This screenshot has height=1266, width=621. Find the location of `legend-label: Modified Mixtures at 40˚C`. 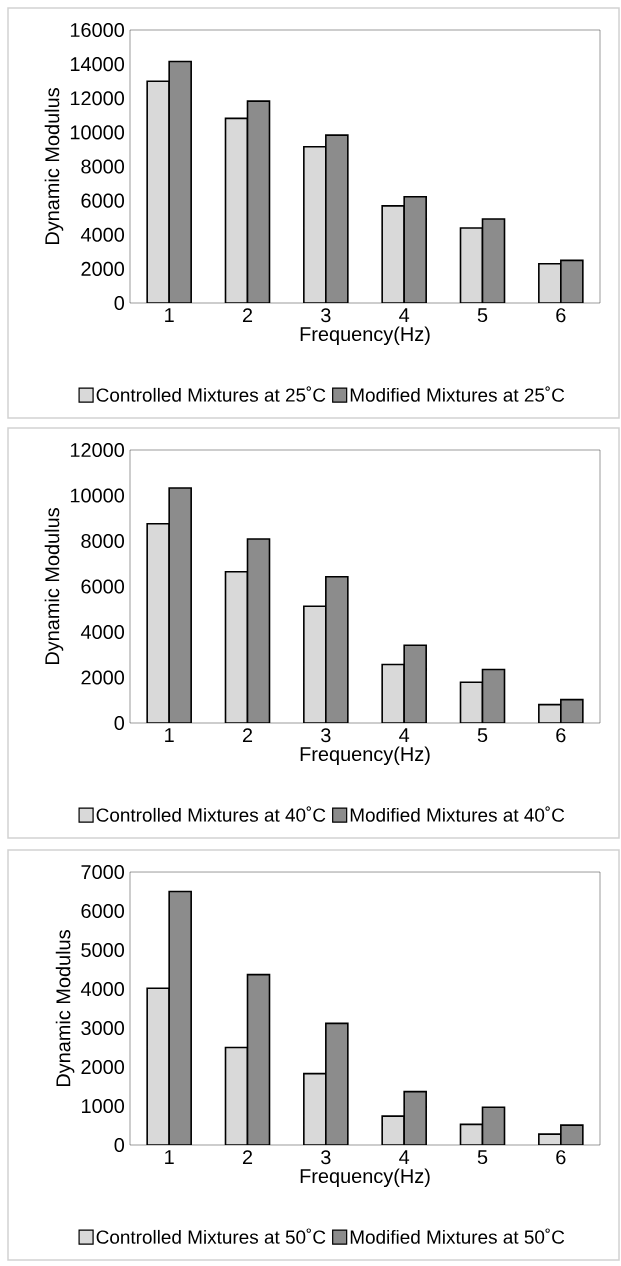

legend-label: Modified Mixtures at 40˚C is located at coordinates (457, 814).